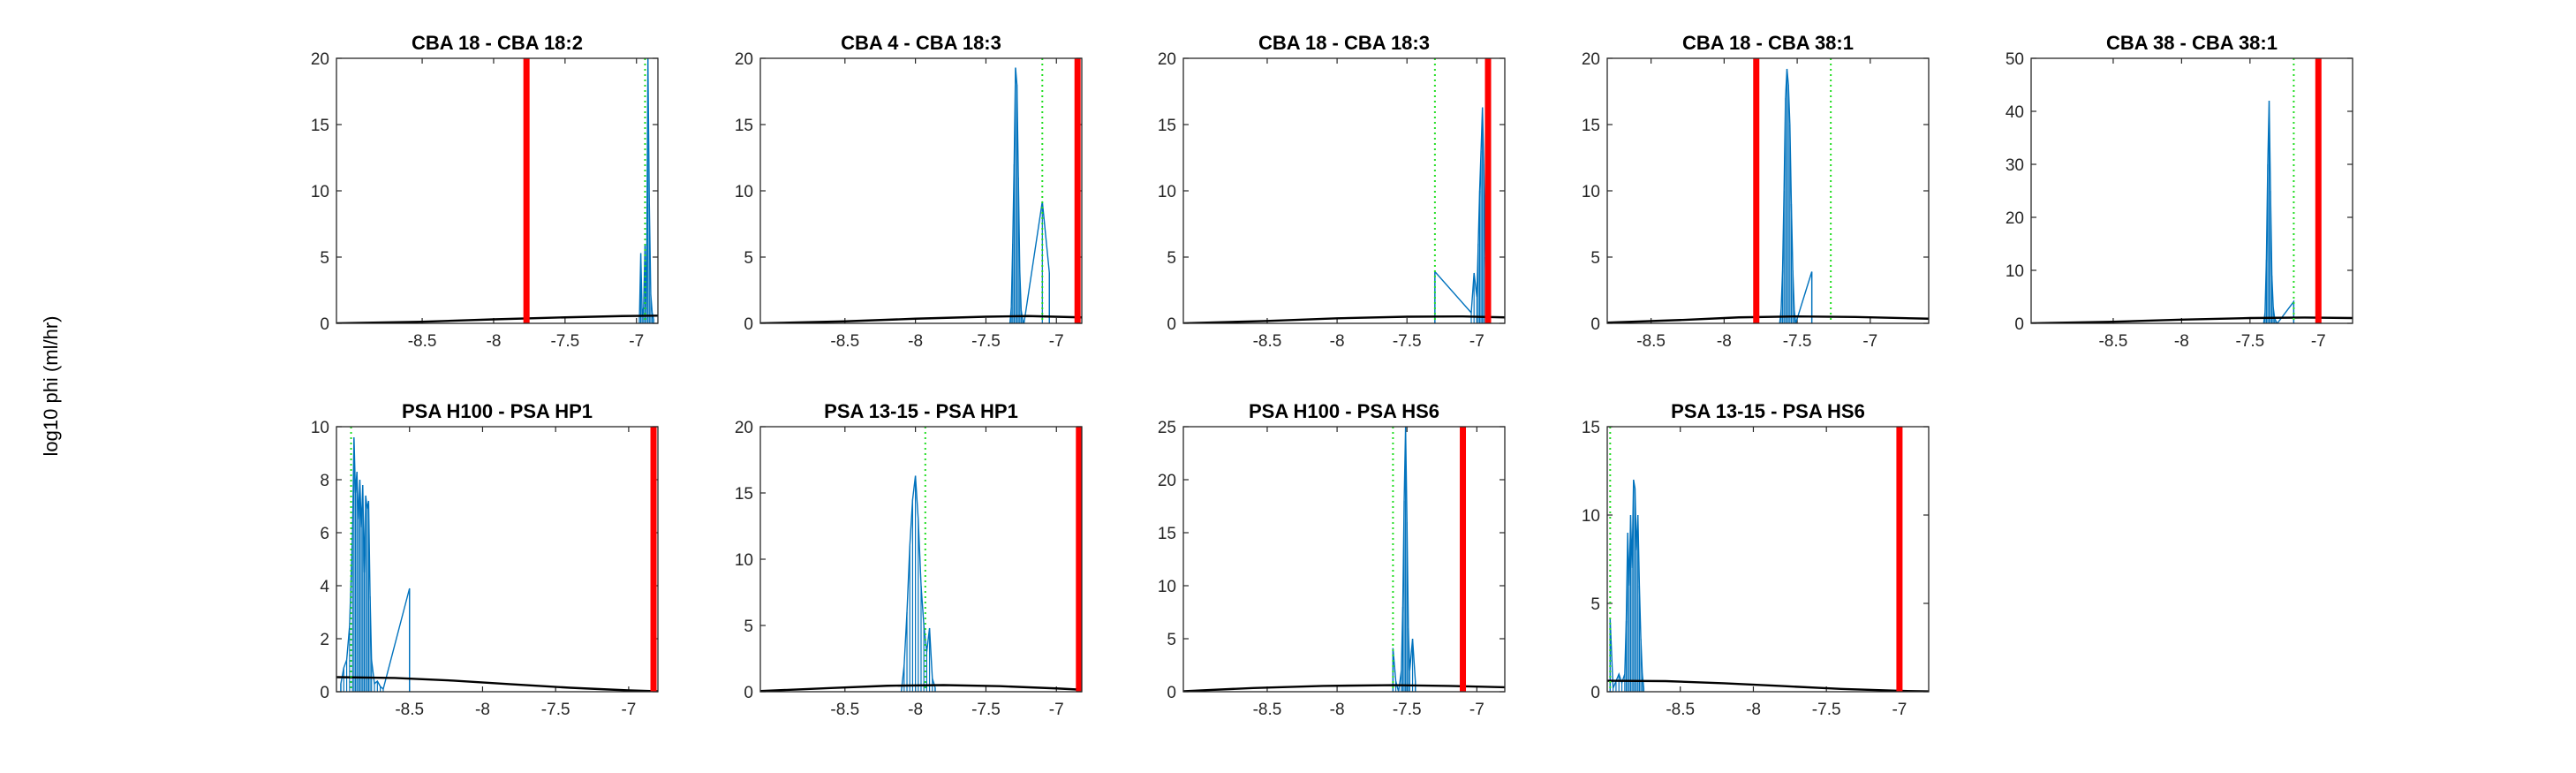 This screenshot has height=773, width=2576. Describe the element at coordinates (921, 411) in the screenshot. I see `chart-title: PSA 13-15 - PSA HP1` at that location.